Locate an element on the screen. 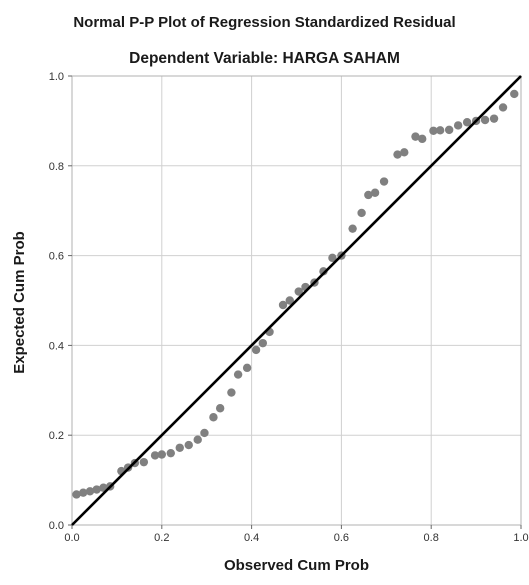 The width and height of the screenshot is (529, 585). y-tick-label: 0.8 is located at coordinates (56, 167).